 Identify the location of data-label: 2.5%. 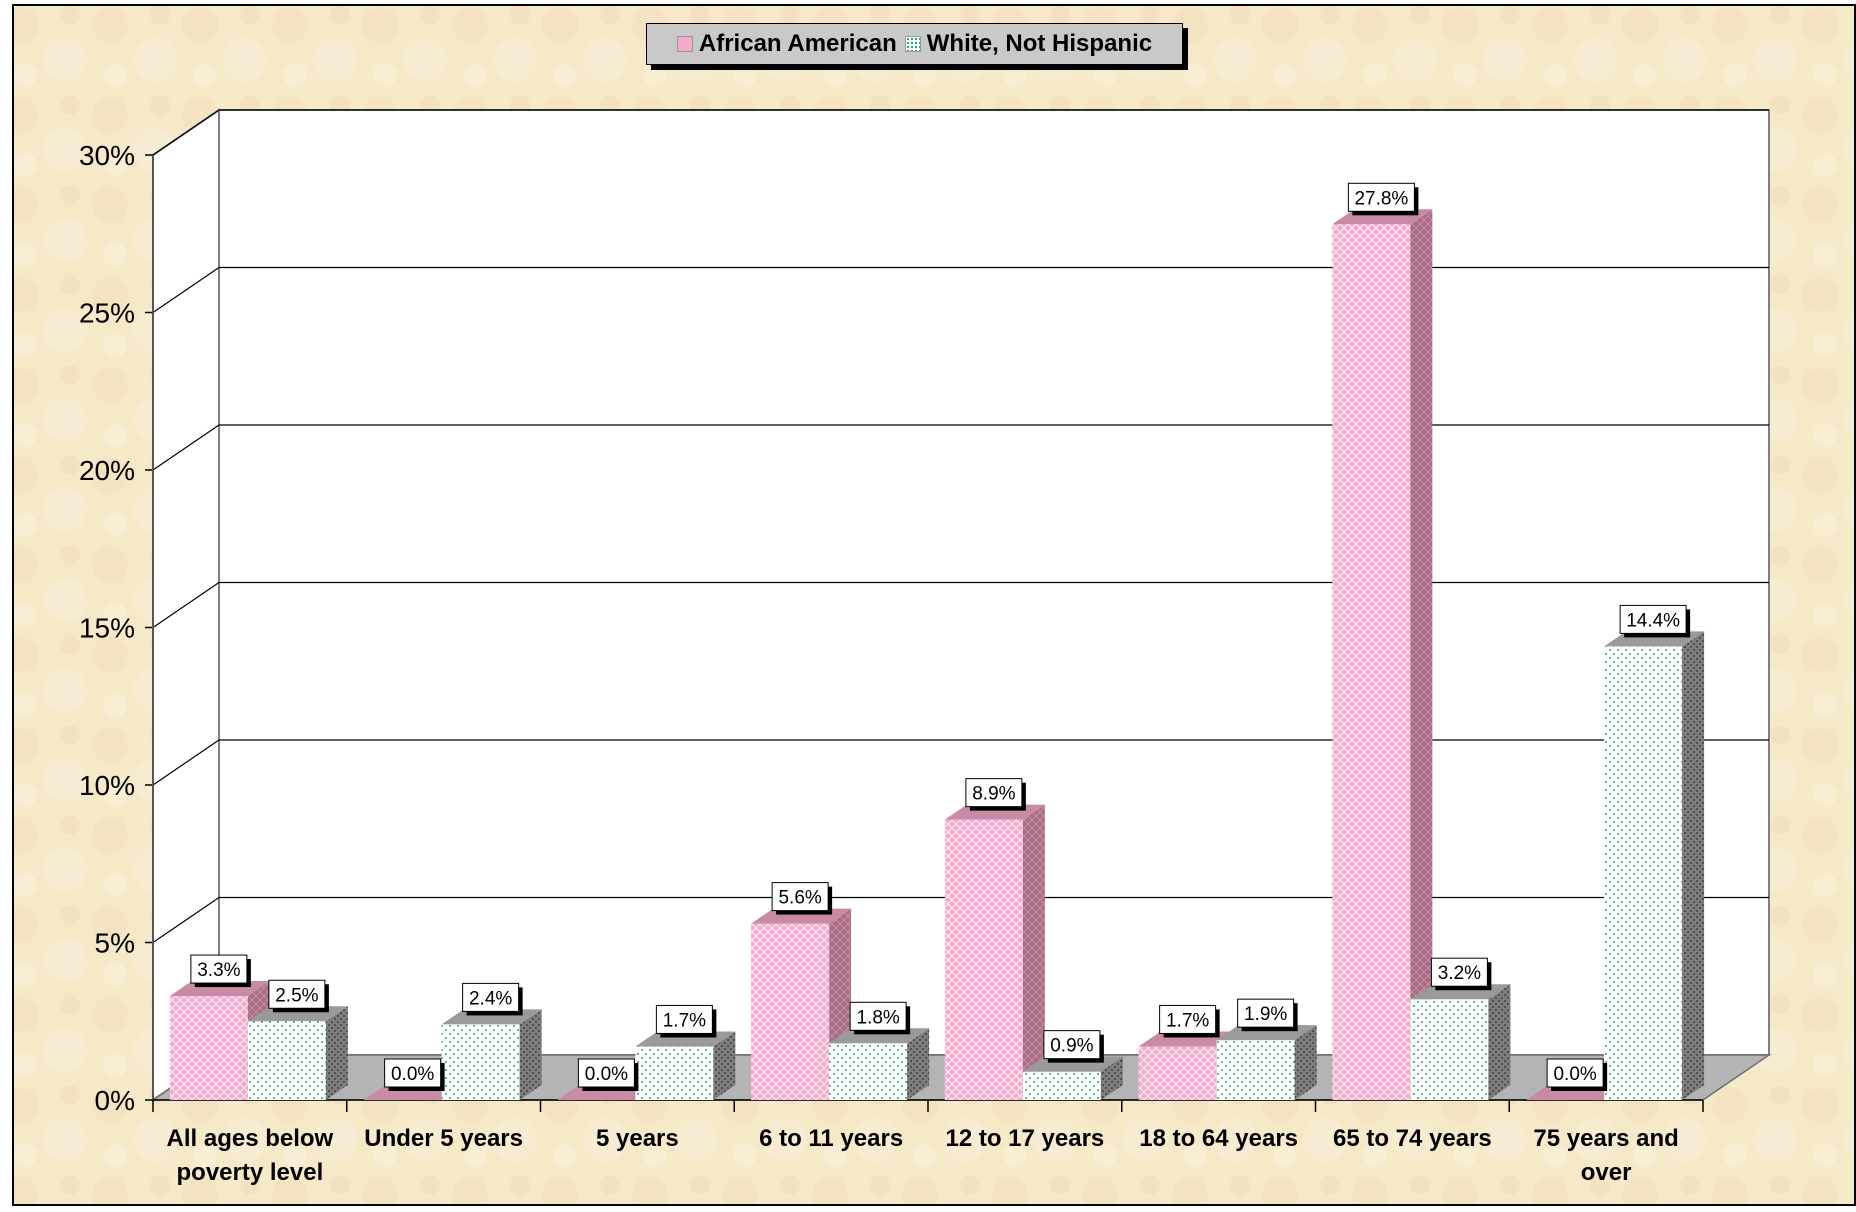
(298, 996).